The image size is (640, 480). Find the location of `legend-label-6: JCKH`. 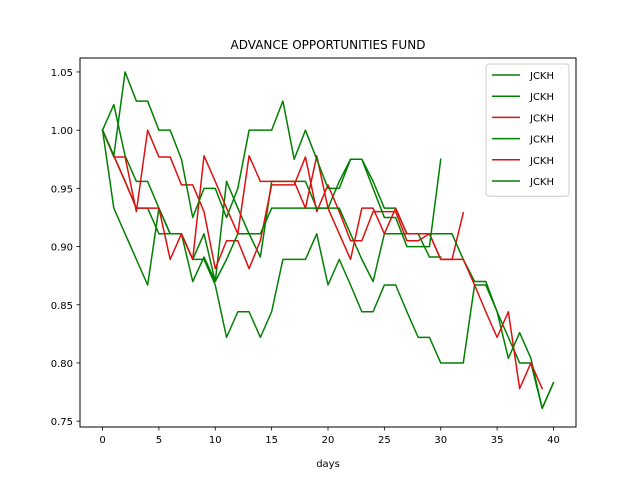

legend-label-6: JCKH is located at coordinates (541, 182).